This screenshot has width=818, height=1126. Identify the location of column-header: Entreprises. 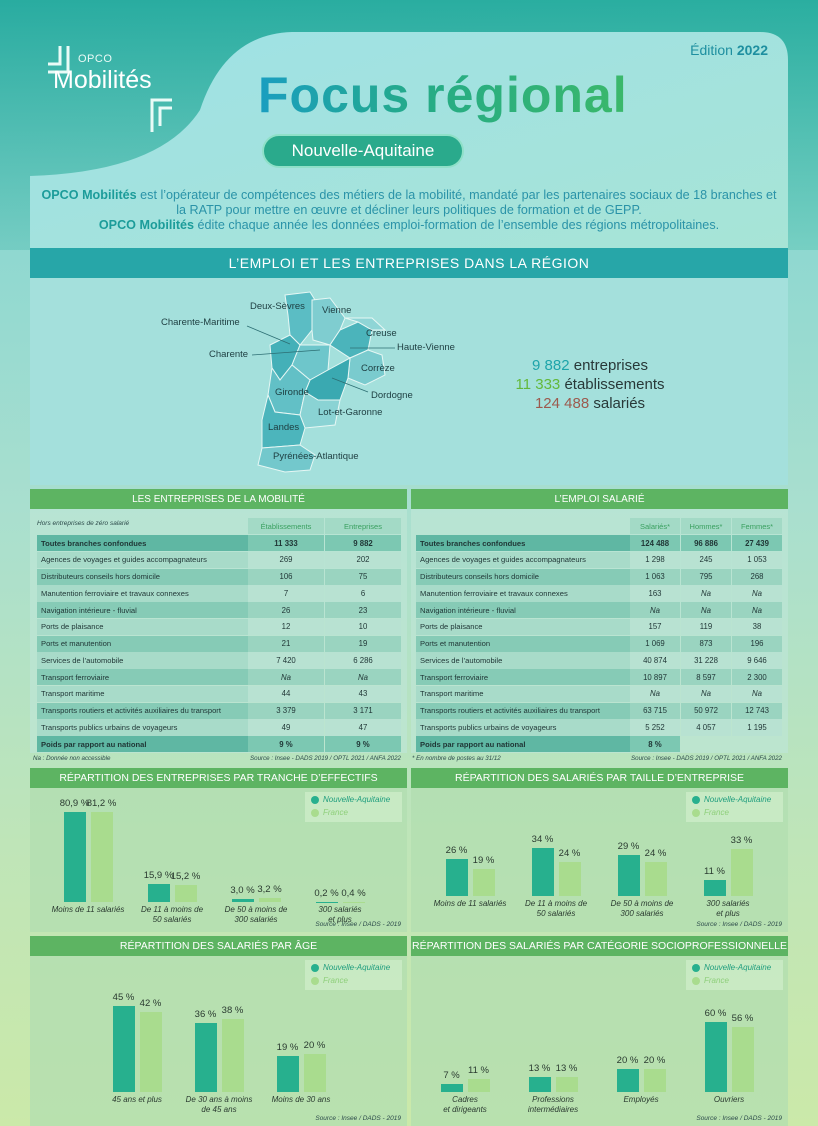
(363, 526).